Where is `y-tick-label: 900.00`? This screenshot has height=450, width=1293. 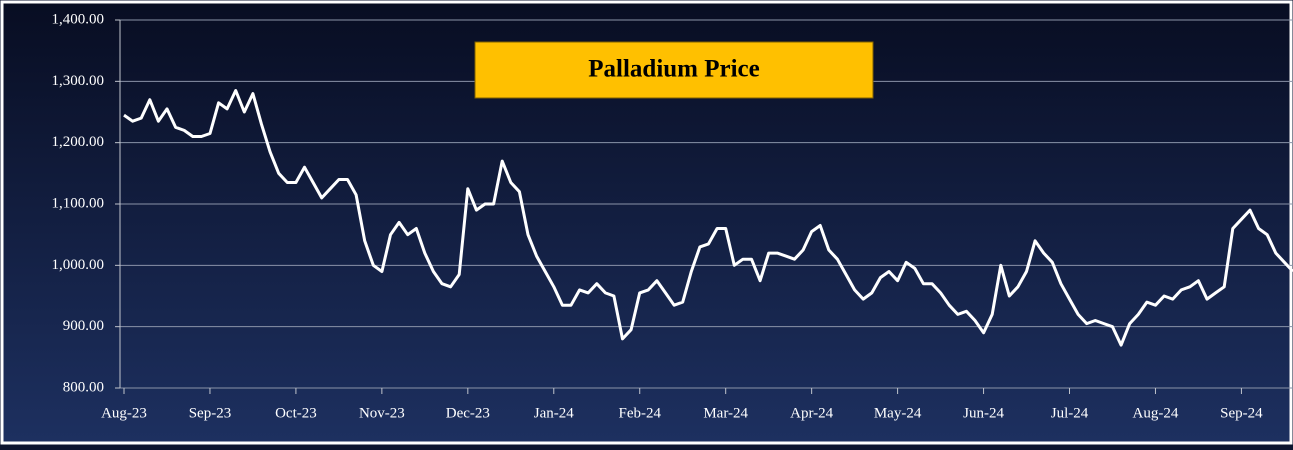 y-tick-label: 900.00 is located at coordinates (83, 326).